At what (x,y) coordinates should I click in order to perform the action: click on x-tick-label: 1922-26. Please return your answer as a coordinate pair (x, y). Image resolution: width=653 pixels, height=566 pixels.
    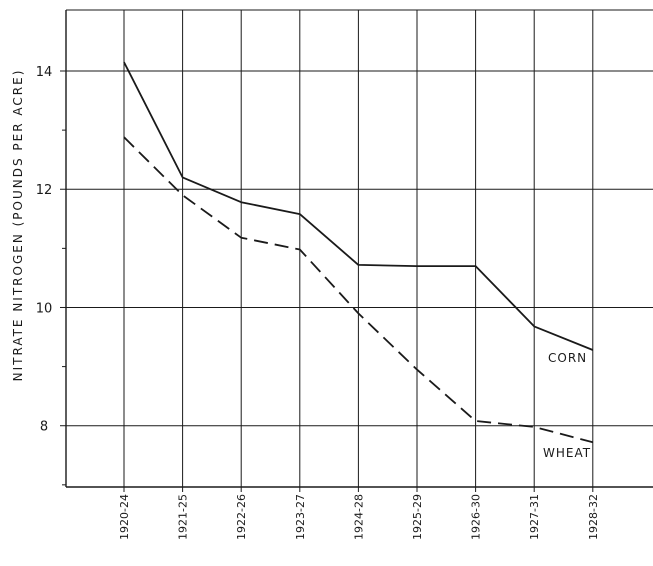
    Looking at the image, I should click on (241, 517).